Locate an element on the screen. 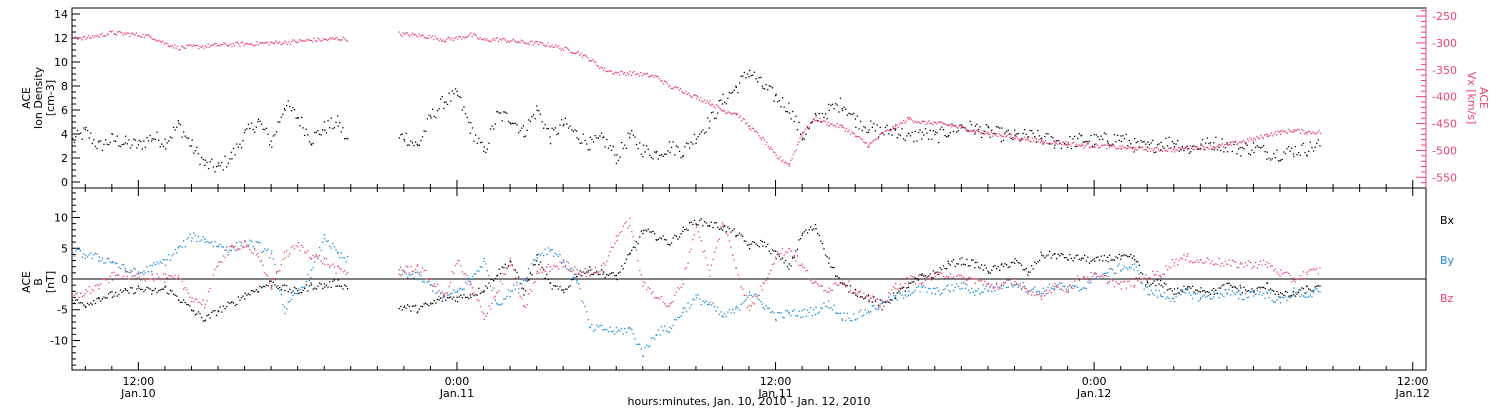  y-tick-label: 4 is located at coordinates (64, 134).